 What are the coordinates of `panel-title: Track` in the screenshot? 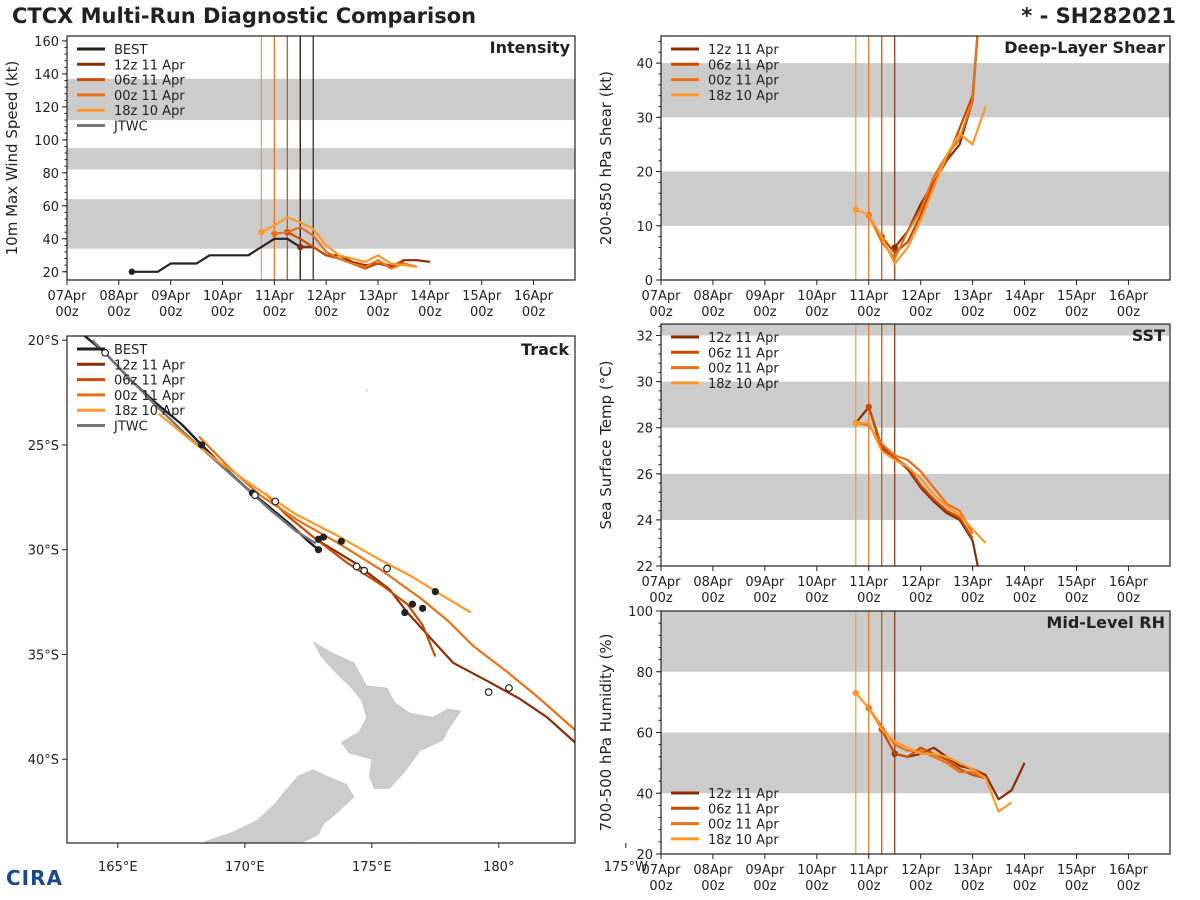 It's located at (545, 349).